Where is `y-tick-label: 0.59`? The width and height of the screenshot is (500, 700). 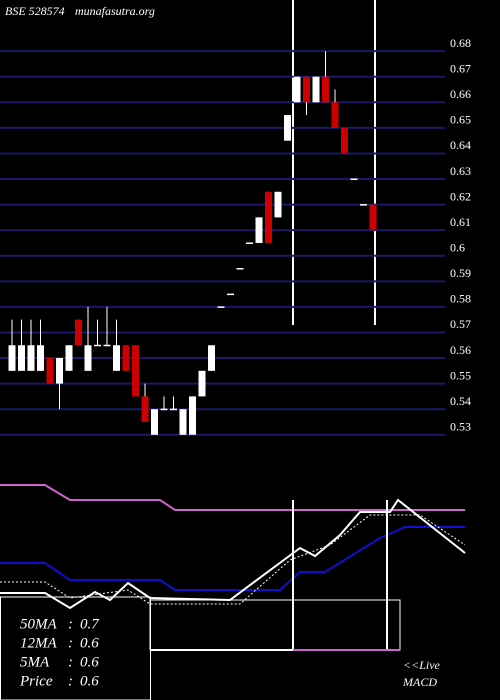
y-tick-label: 0.59 is located at coordinates (460, 273).